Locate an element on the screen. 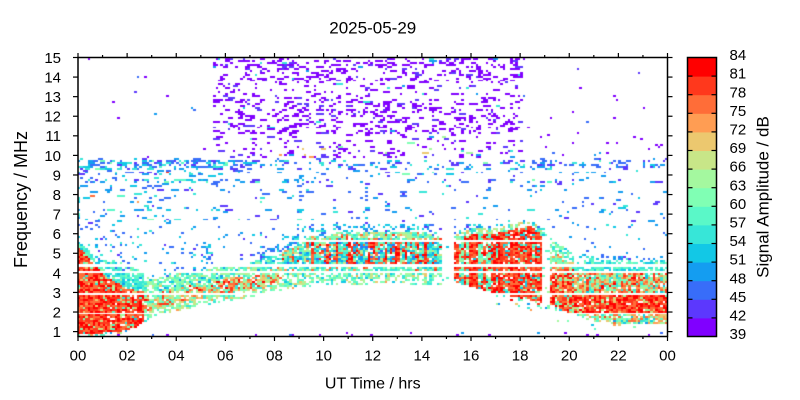 The image size is (800, 400). svg-text: 08 is located at coordinates (274, 356).